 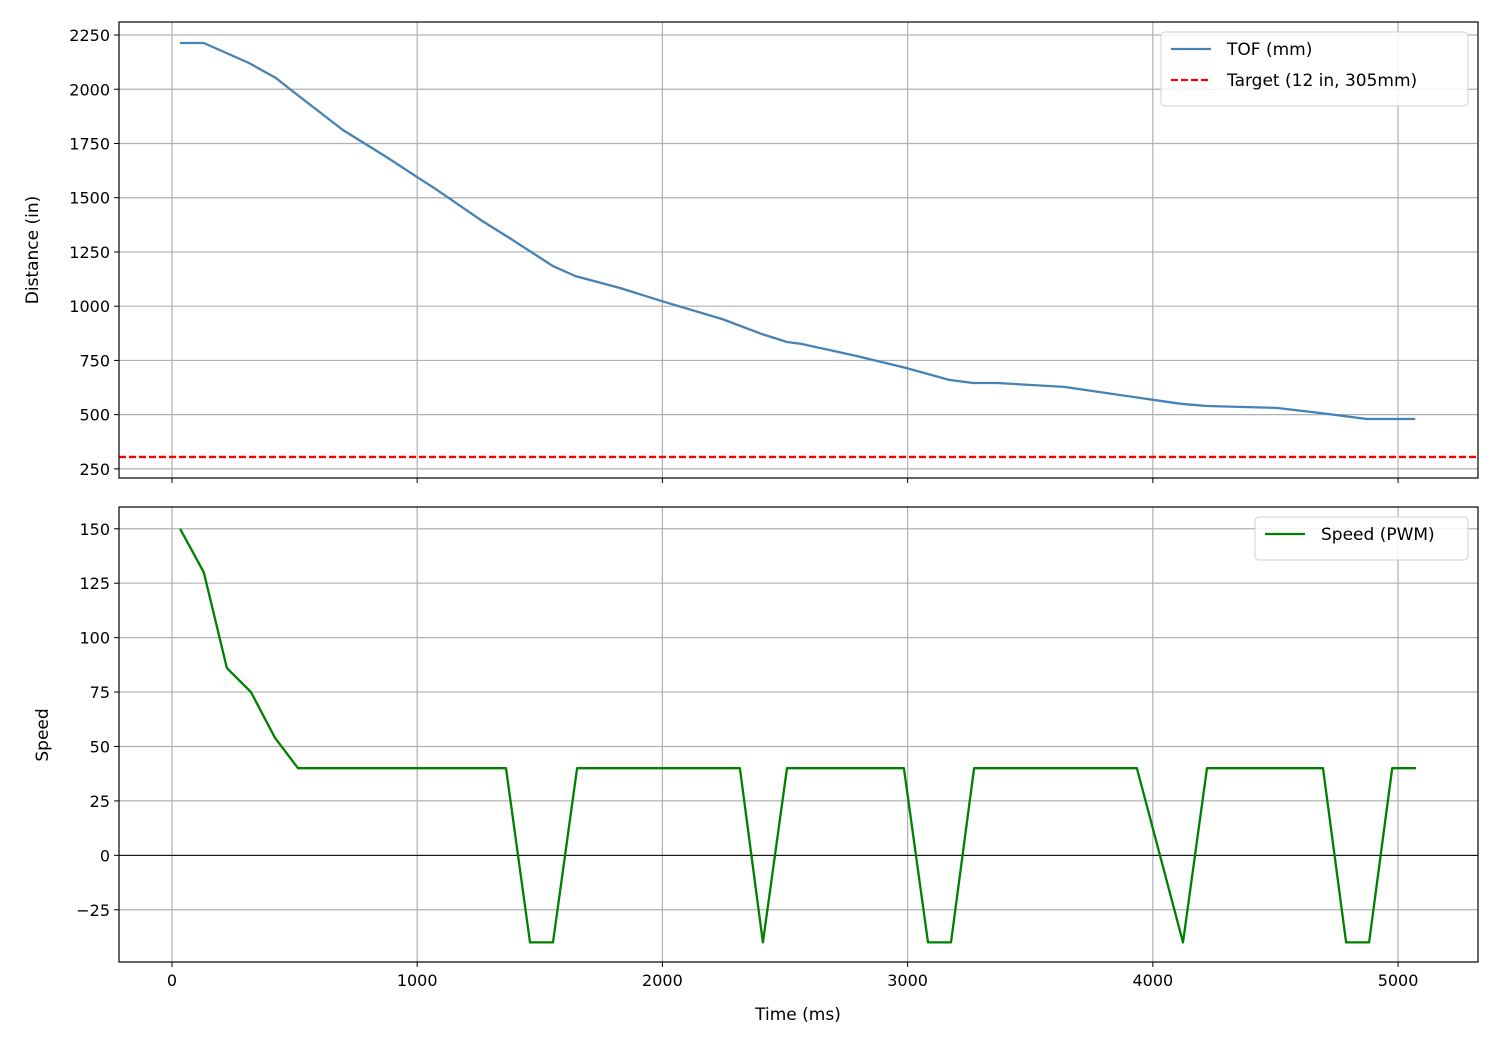 What do you see at coordinates (100, 746) in the screenshot?
I see `y-tick-label: 50` at bounding box center [100, 746].